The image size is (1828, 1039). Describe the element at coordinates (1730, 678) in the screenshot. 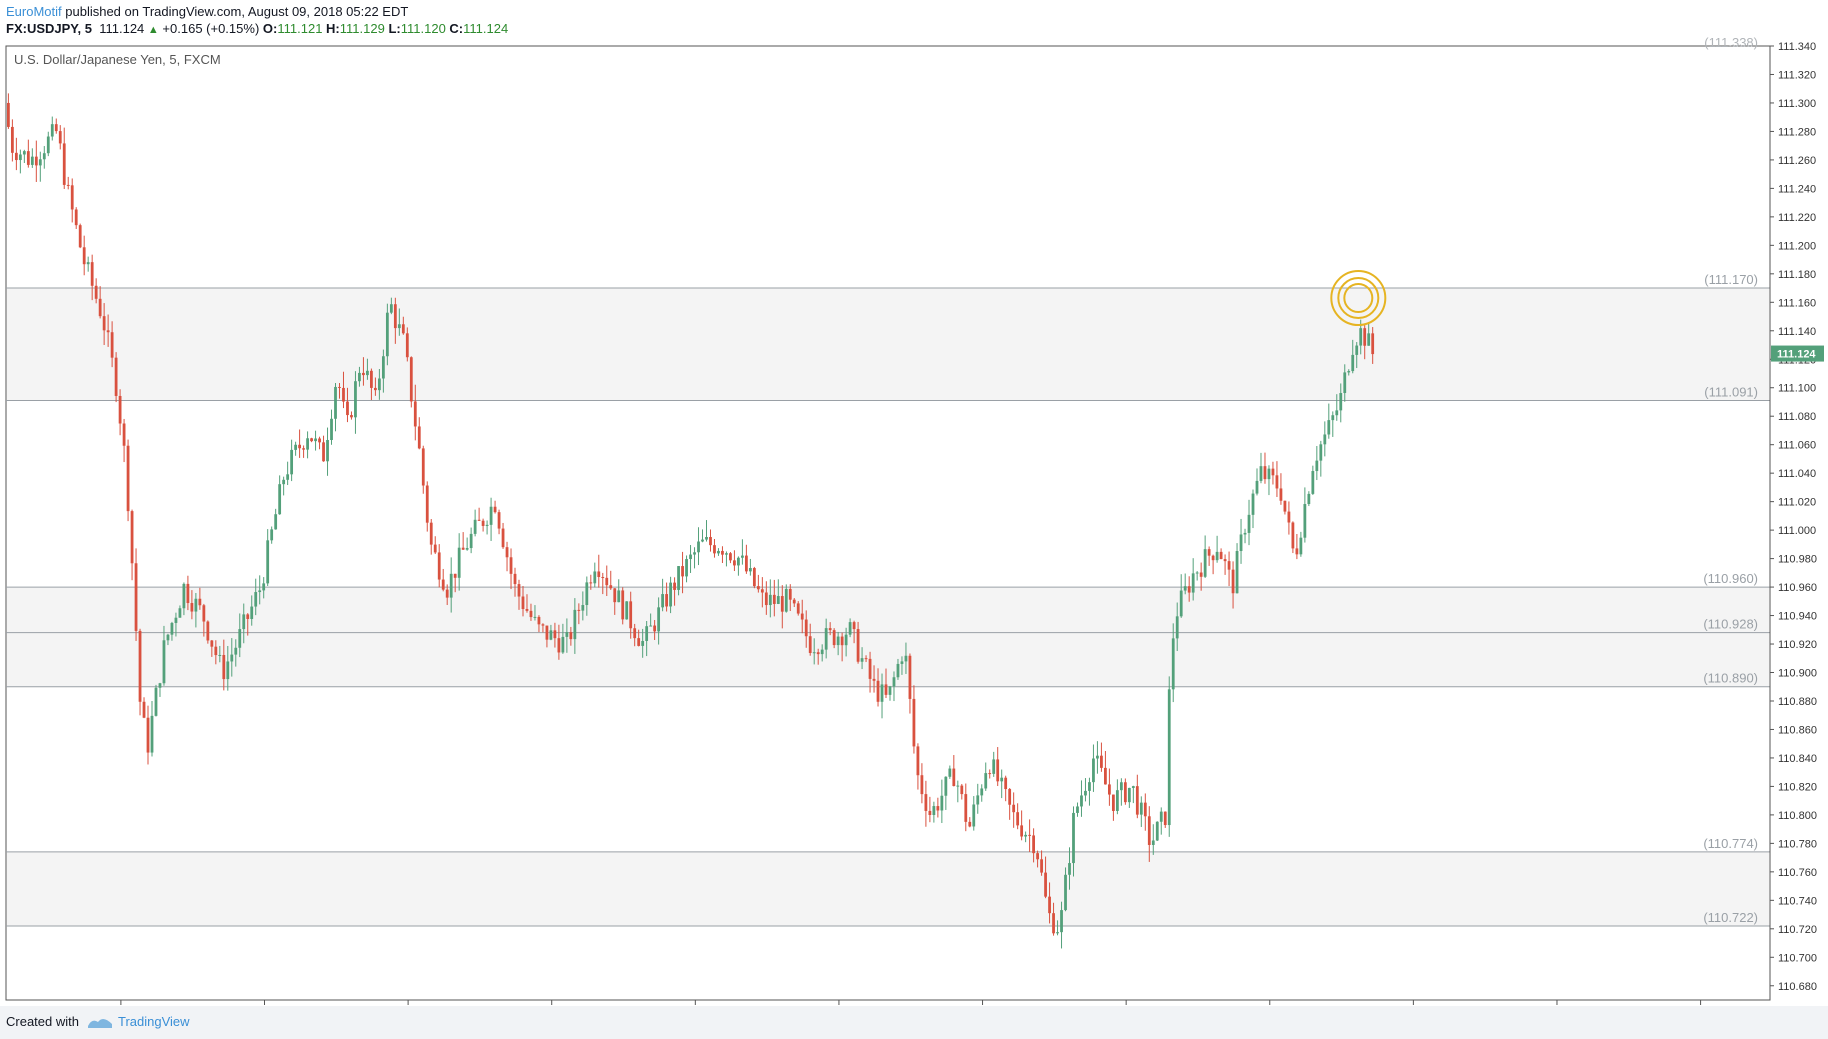

I see `level-label: (110.890)` at that location.